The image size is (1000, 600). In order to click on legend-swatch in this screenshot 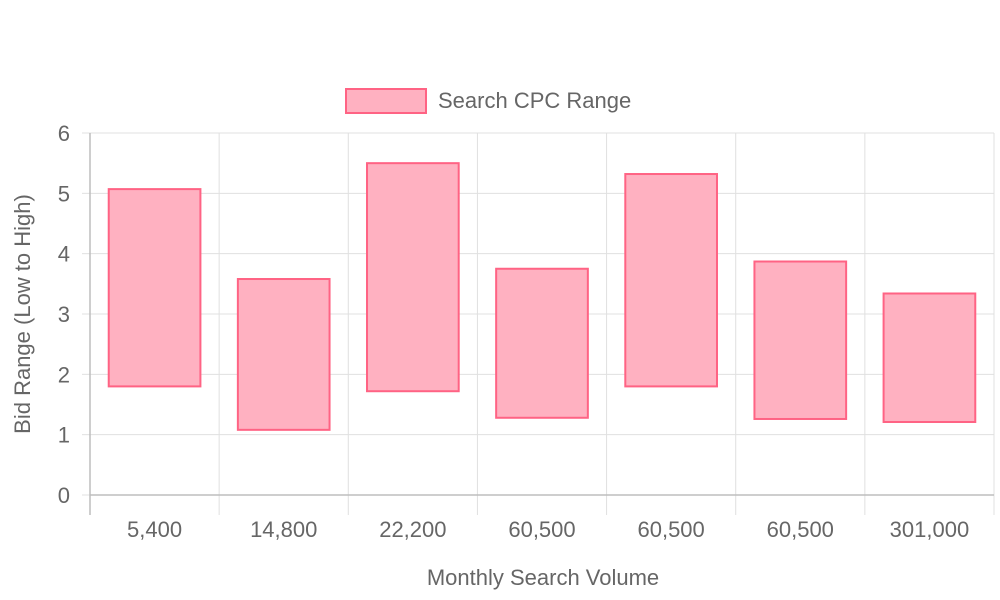, I will do `click(386, 101)`.